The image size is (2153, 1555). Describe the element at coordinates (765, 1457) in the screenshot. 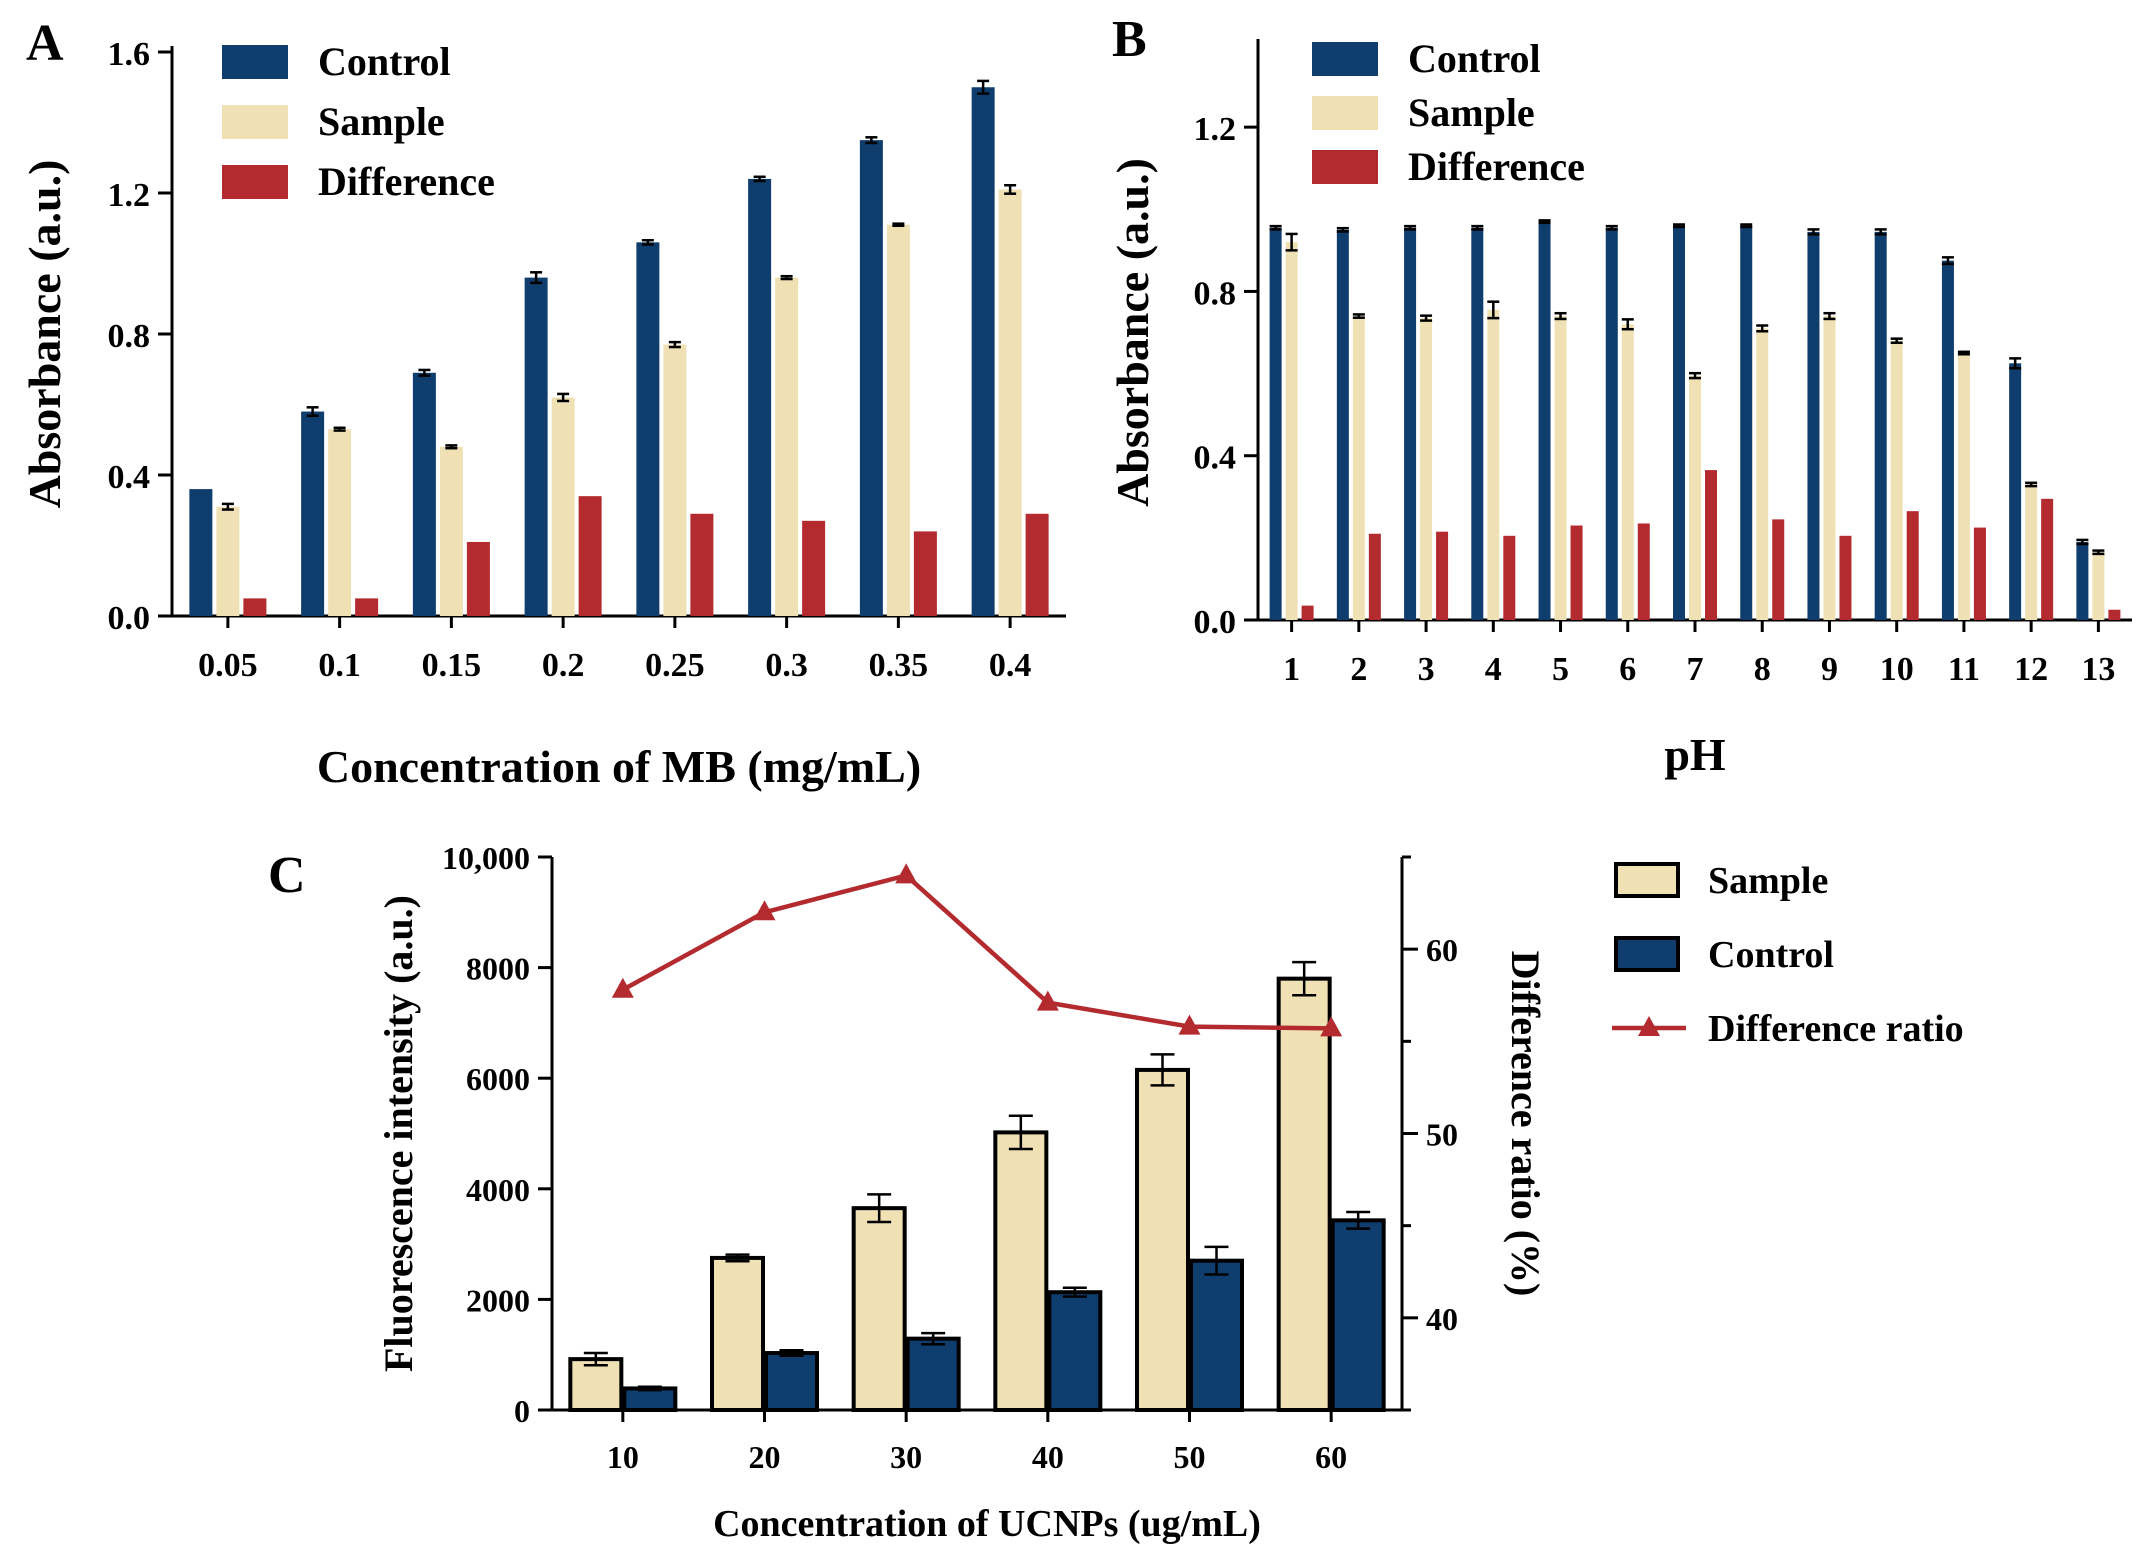

I see `x-tick-label: 20` at that location.